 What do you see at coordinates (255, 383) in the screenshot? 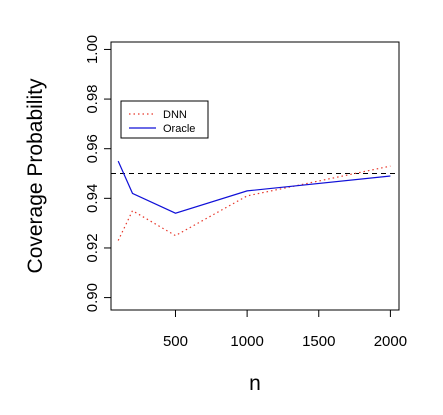
I see `x-axis-title: n` at bounding box center [255, 383].